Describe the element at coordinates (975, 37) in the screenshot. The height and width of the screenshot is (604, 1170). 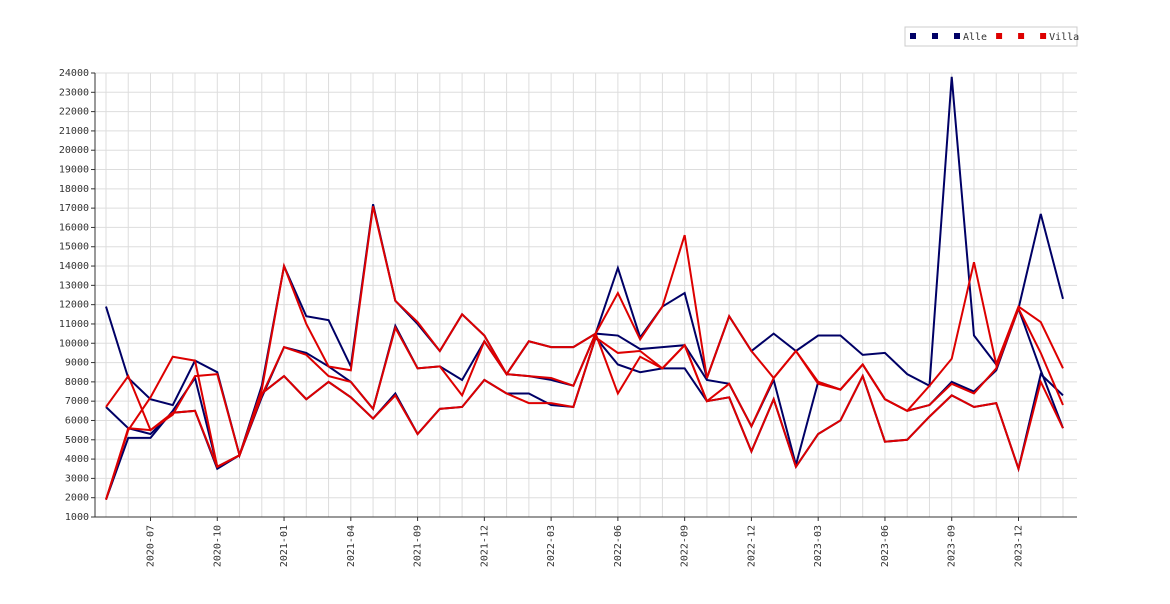
I see `legend-label: Alle` at that location.